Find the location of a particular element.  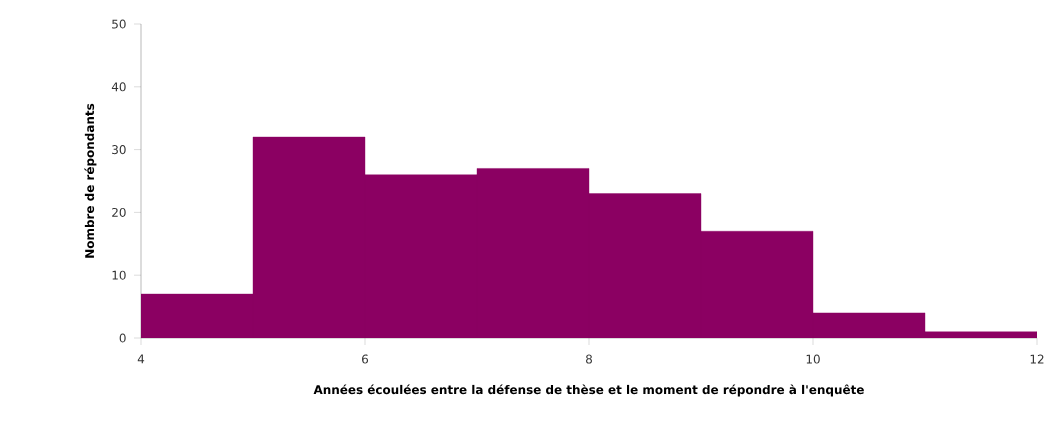

x-tick-label: 8 is located at coordinates (589, 359).